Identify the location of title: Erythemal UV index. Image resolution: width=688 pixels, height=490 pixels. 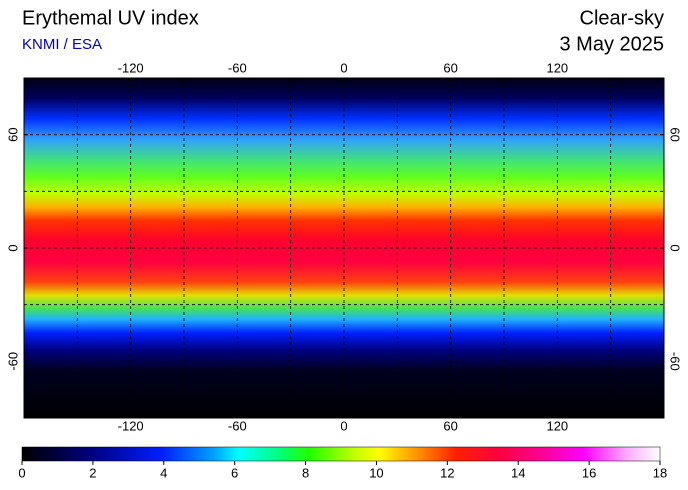
(110, 18).